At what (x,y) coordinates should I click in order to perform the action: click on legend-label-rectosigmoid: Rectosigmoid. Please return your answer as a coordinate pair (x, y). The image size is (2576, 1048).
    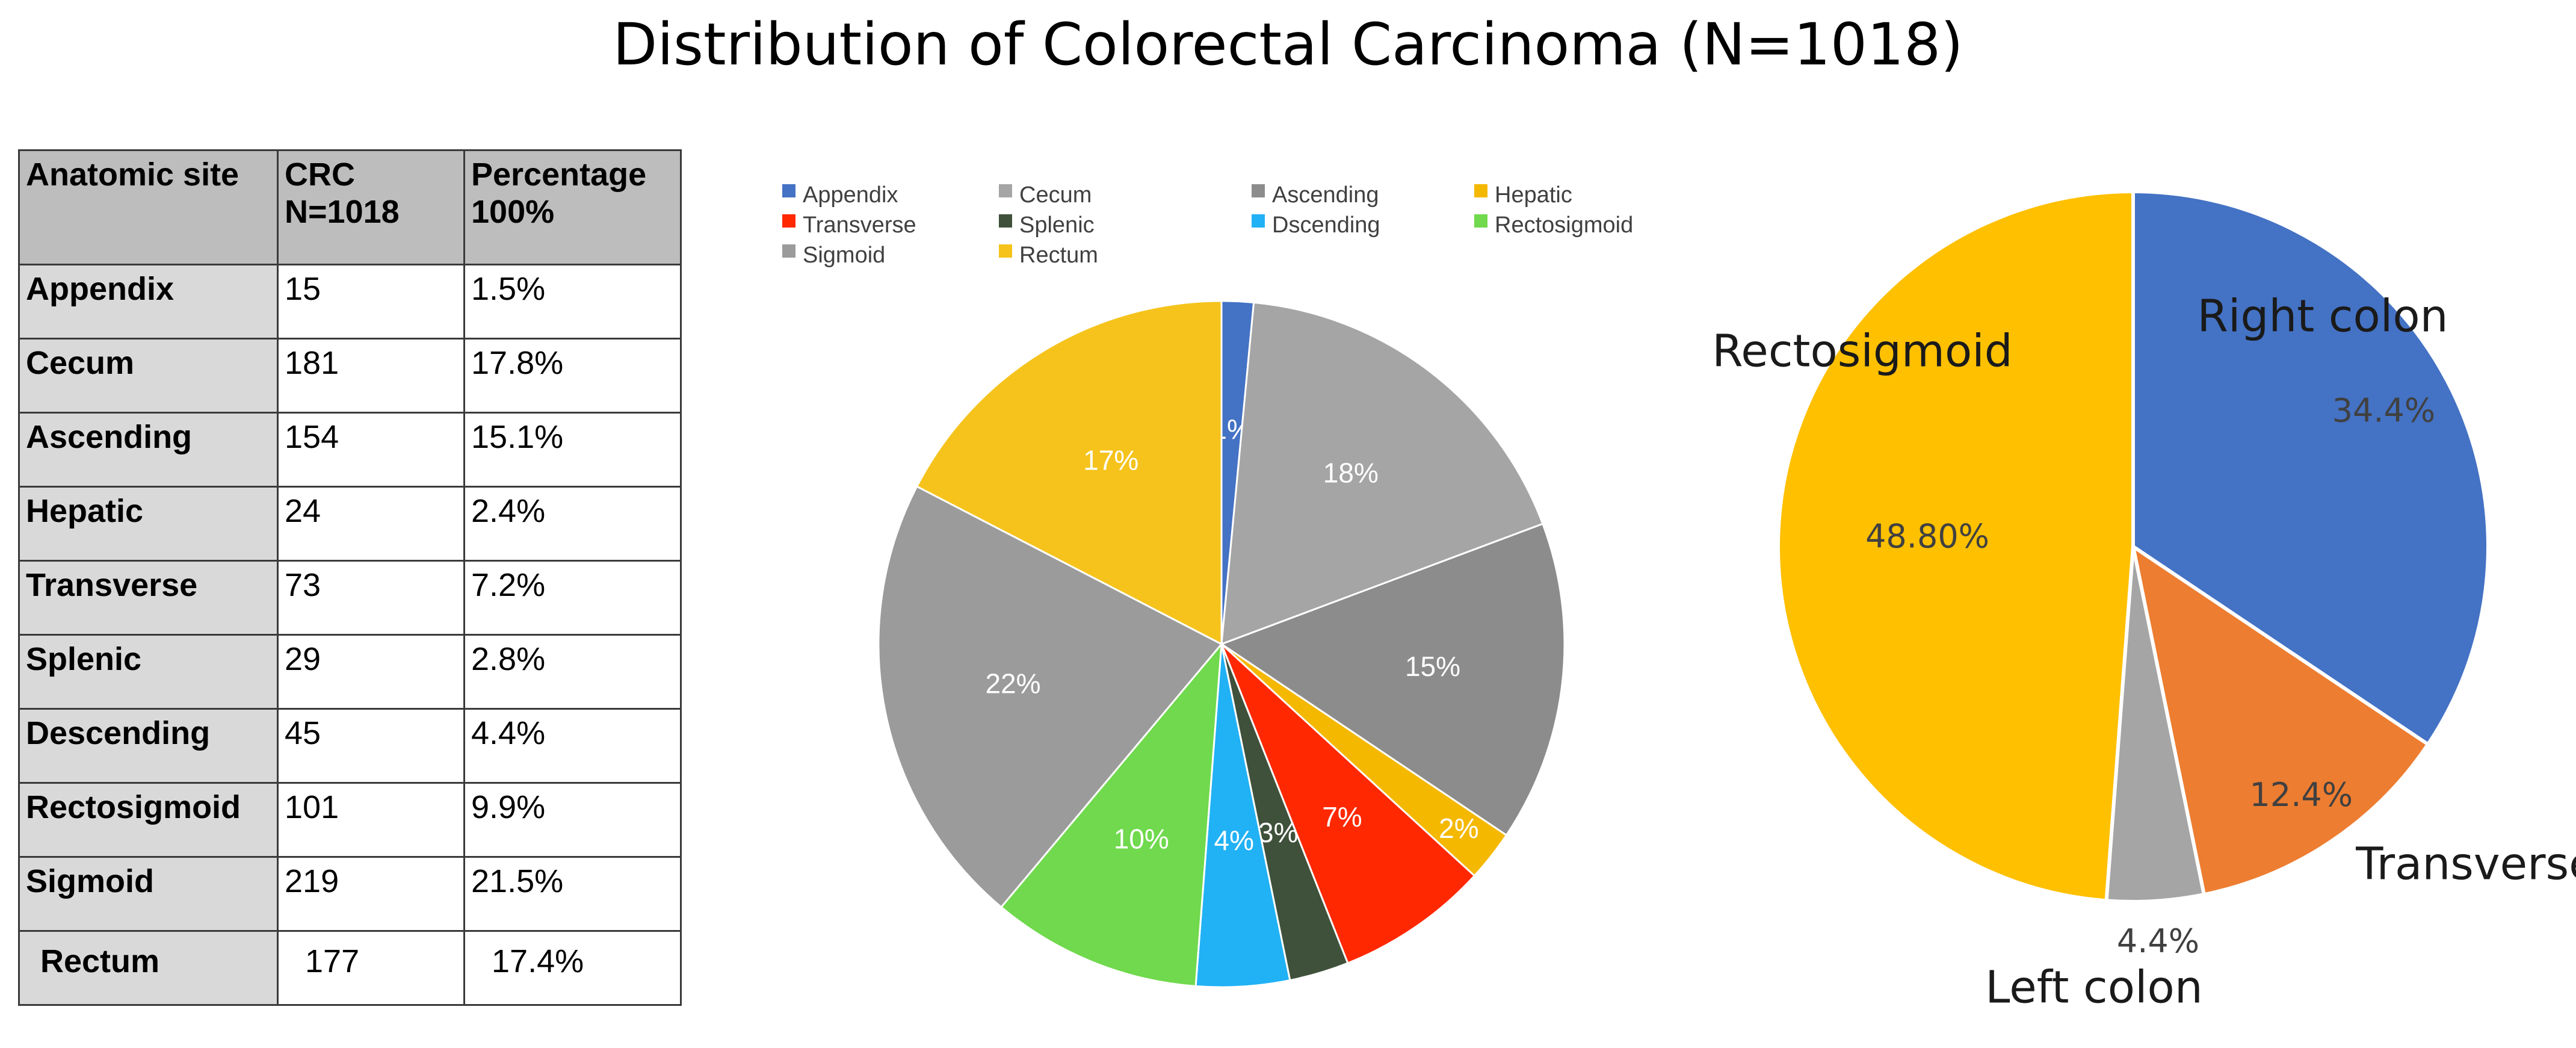
    Looking at the image, I should click on (1564, 225).